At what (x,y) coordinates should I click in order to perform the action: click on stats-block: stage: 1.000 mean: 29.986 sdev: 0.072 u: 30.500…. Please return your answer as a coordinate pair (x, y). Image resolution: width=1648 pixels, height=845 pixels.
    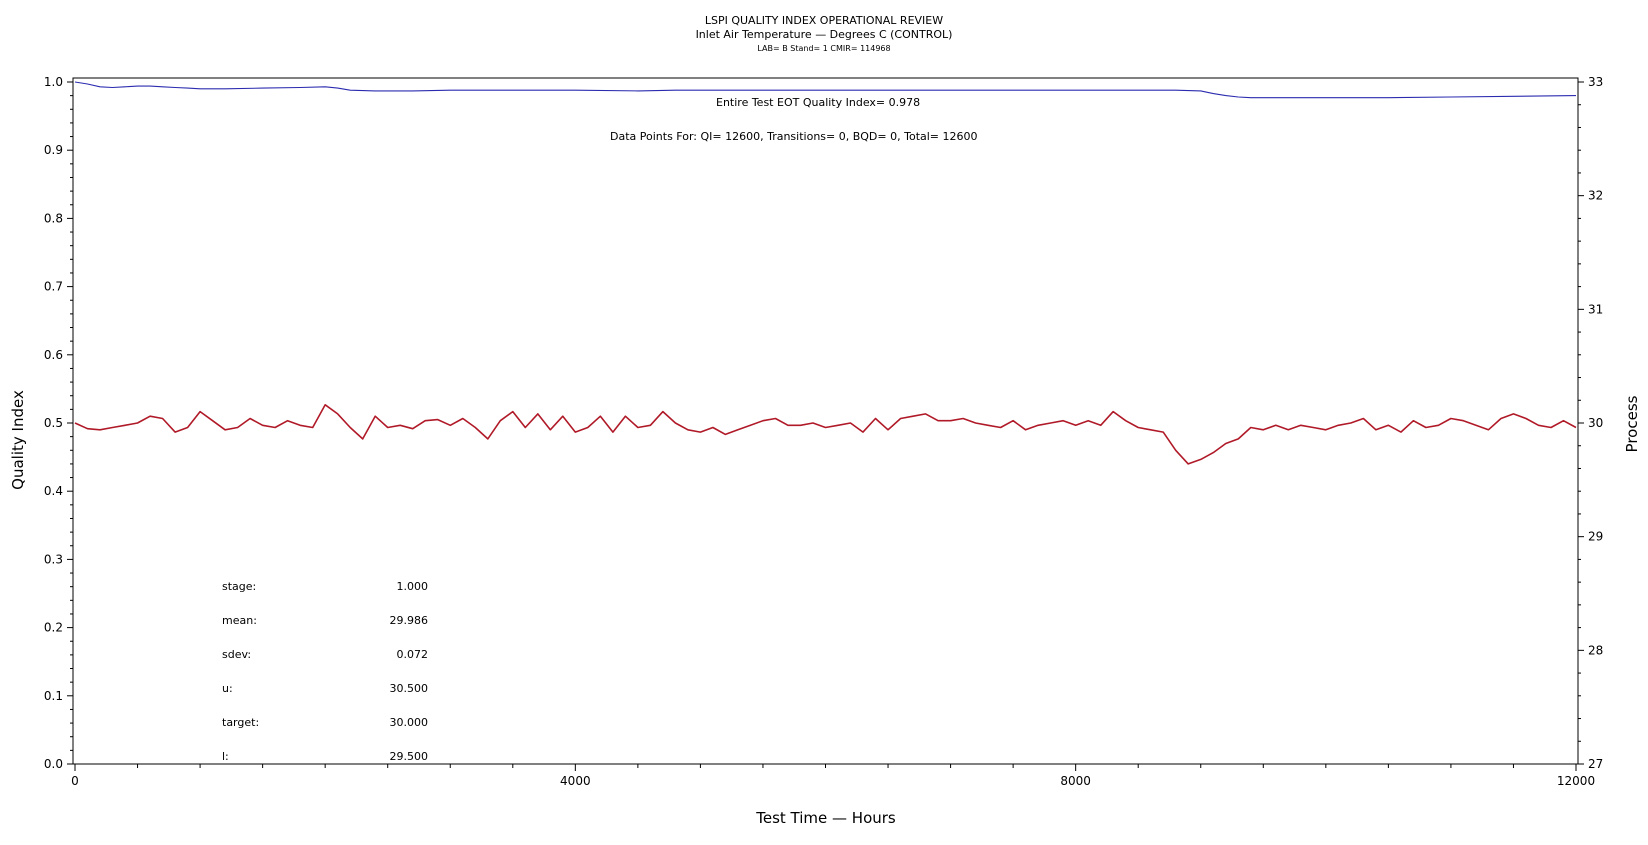
    Looking at the image, I should click on (325, 671).